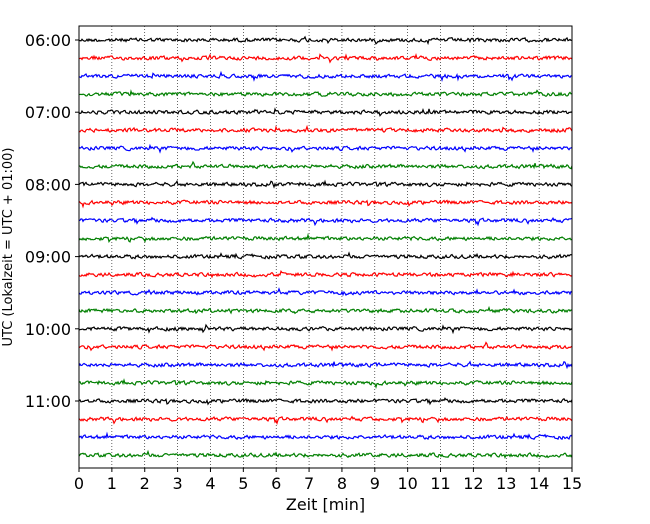 This screenshot has height=524, width=650. What do you see at coordinates (342, 483) in the screenshot?
I see `x-tick-label: 8` at bounding box center [342, 483].